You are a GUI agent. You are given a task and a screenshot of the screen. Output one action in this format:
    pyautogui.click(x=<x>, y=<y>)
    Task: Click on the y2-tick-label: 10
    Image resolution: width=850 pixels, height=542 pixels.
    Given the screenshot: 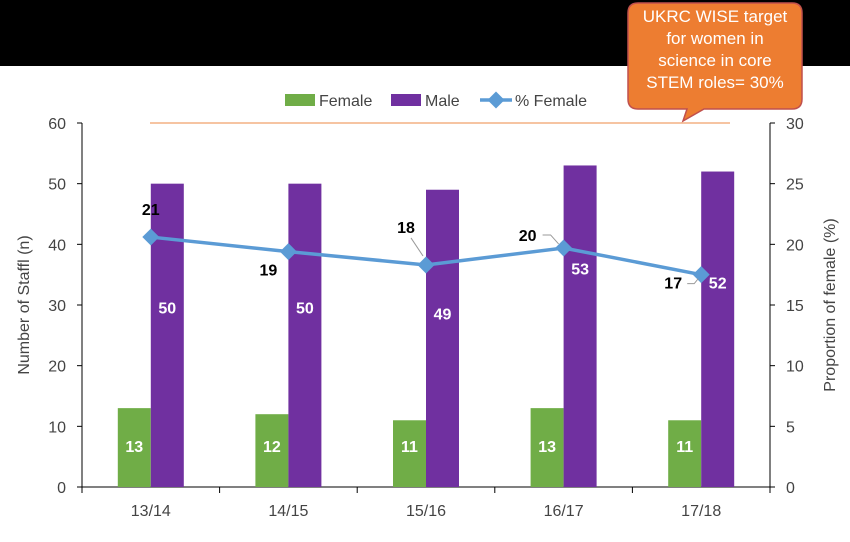 What is the action you would take?
    pyautogui.click(x=795, y=367)
    